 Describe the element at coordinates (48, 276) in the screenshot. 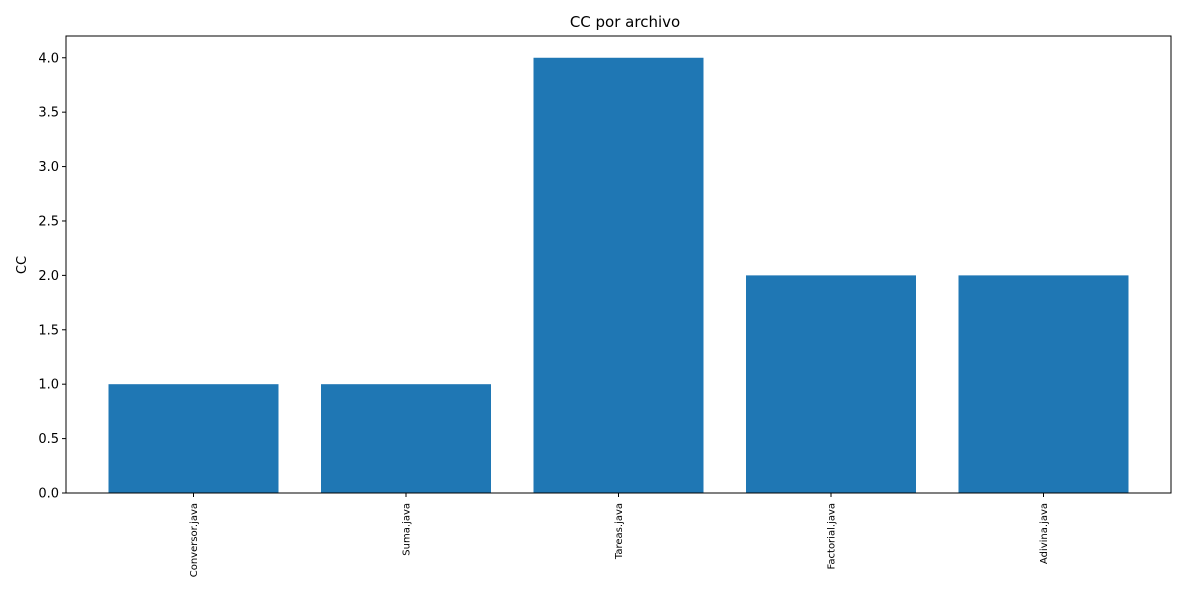

I see `y-tick-label: 2.0` at that location.